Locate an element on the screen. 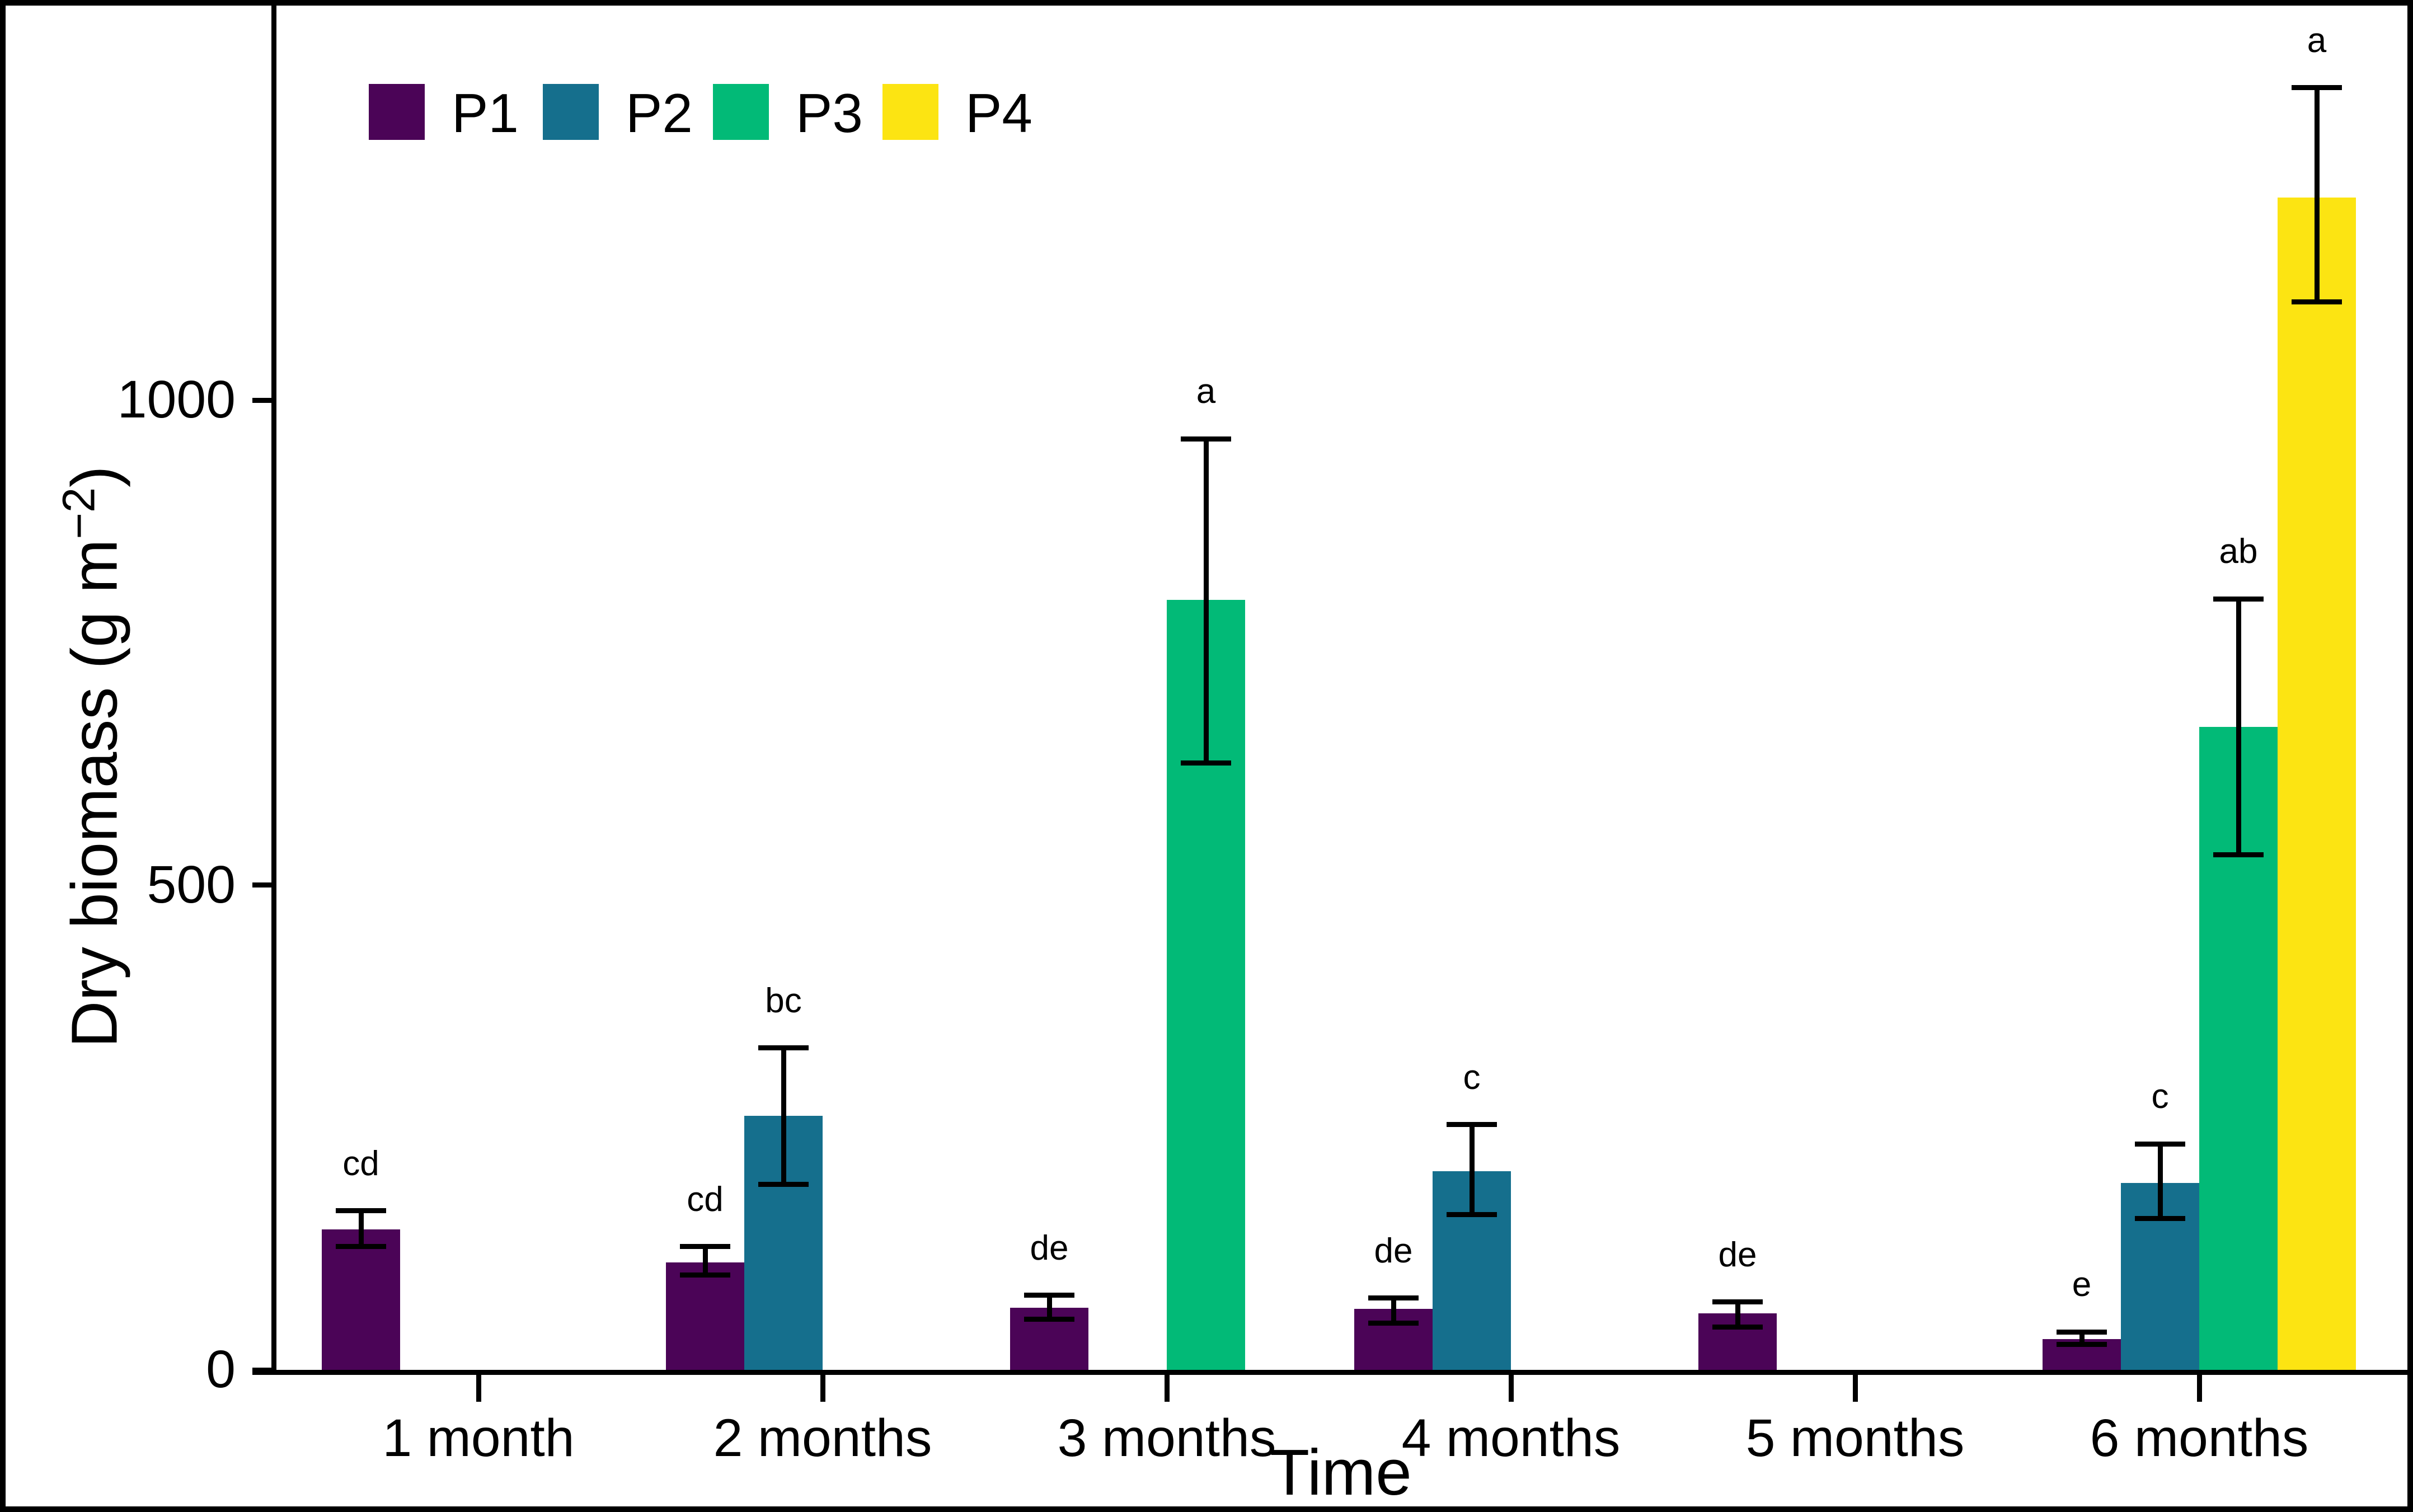 The height and width of the screenshot is (1512, 2413). x-tick-label: 2 months is located at coordinates (823, 1438).